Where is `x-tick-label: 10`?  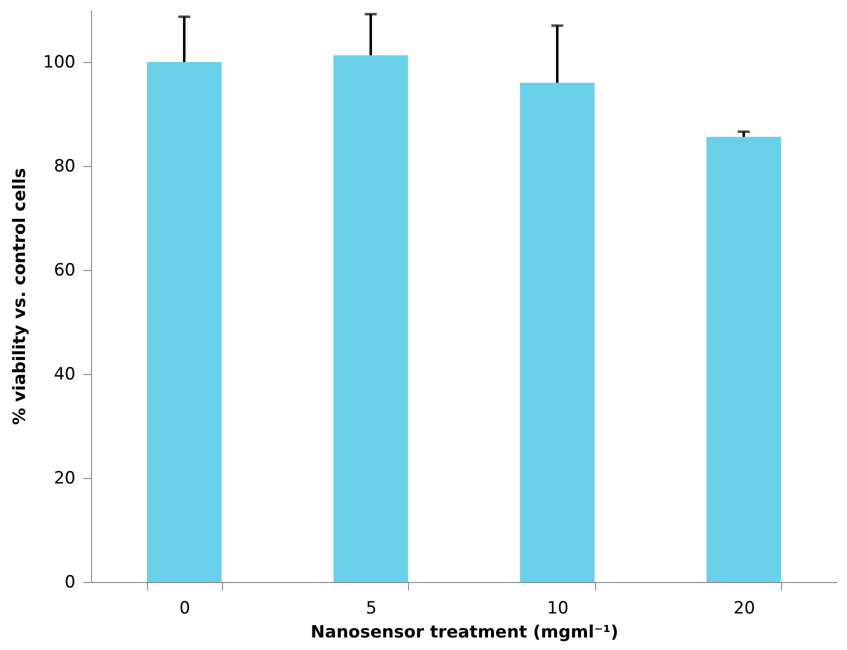 x-tick-label: 10 is located at coordinates (557, 608).